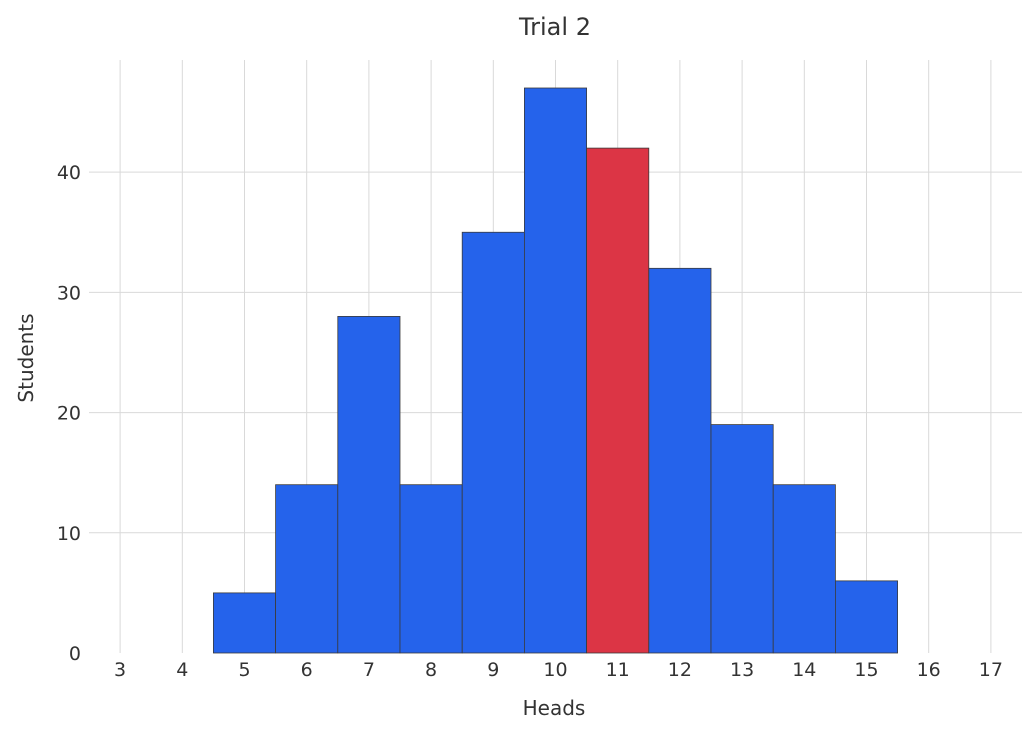  I want to click on x-tick-label: 4, so click(182, 670).